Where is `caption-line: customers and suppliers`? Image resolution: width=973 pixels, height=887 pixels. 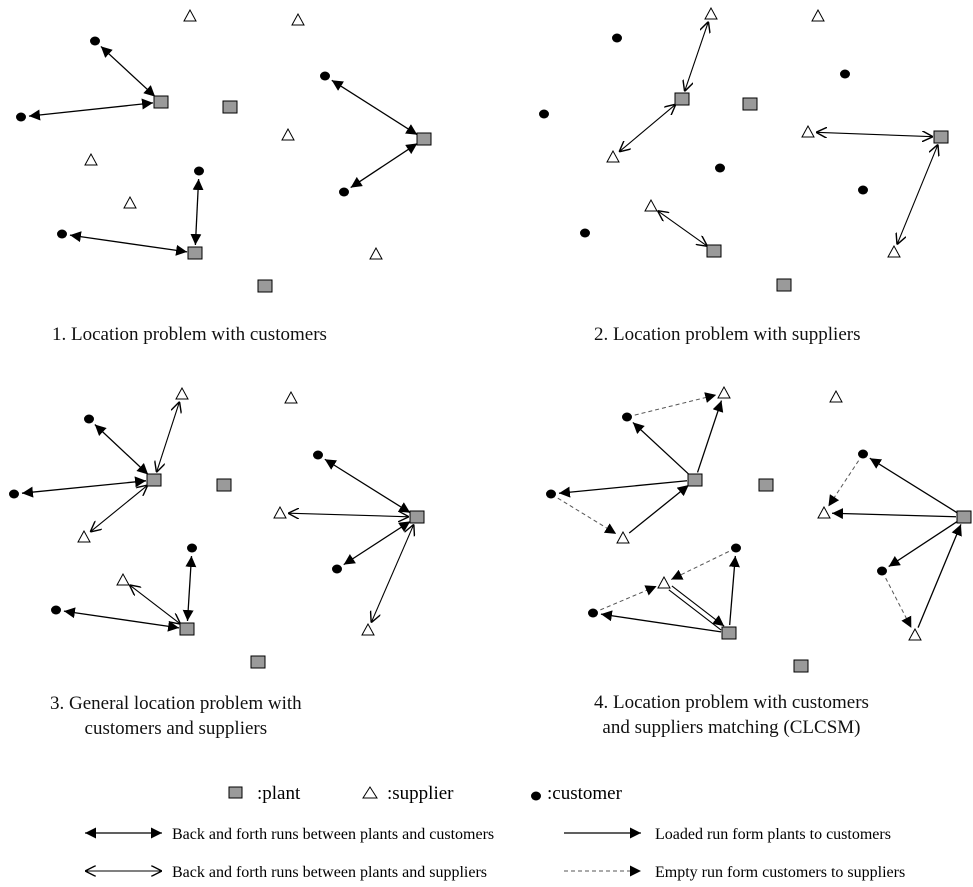 caption-line: customers and suppliers is located at coordinates (176, 728).